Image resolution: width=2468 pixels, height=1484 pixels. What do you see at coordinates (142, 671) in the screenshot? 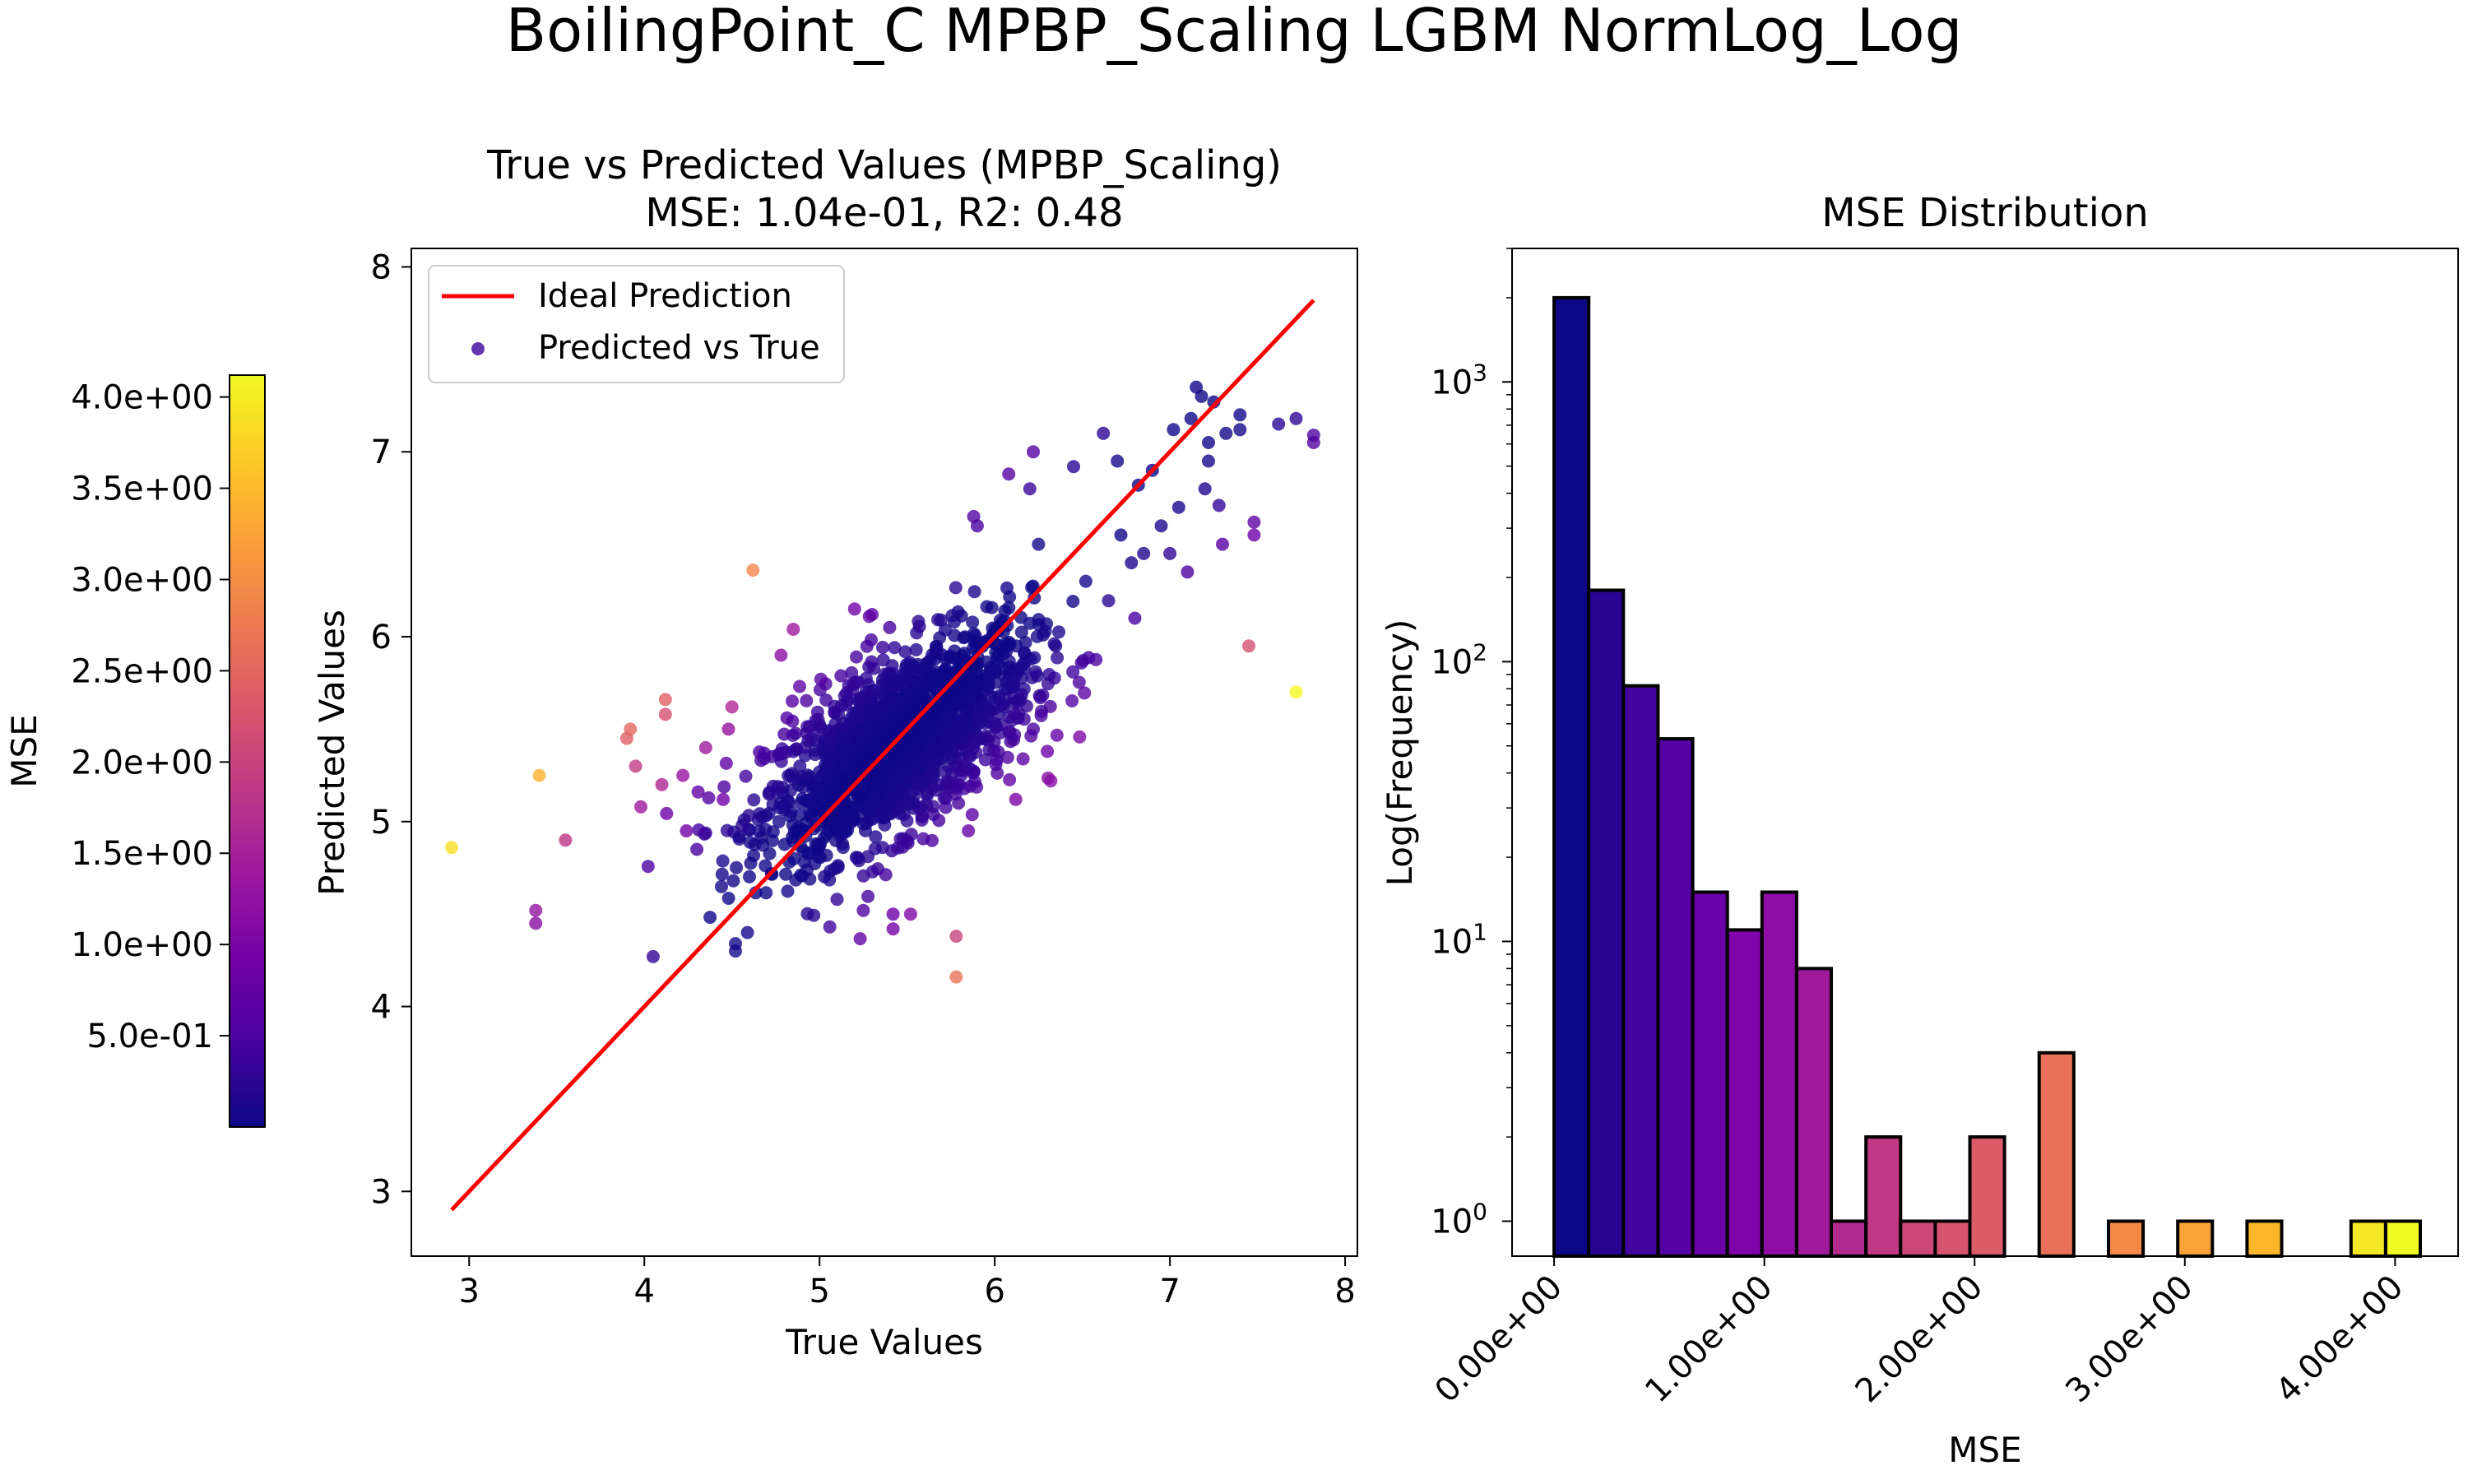
I see `colorbar-tick-label: 2.5e+00` at bounding box center [142, 671].